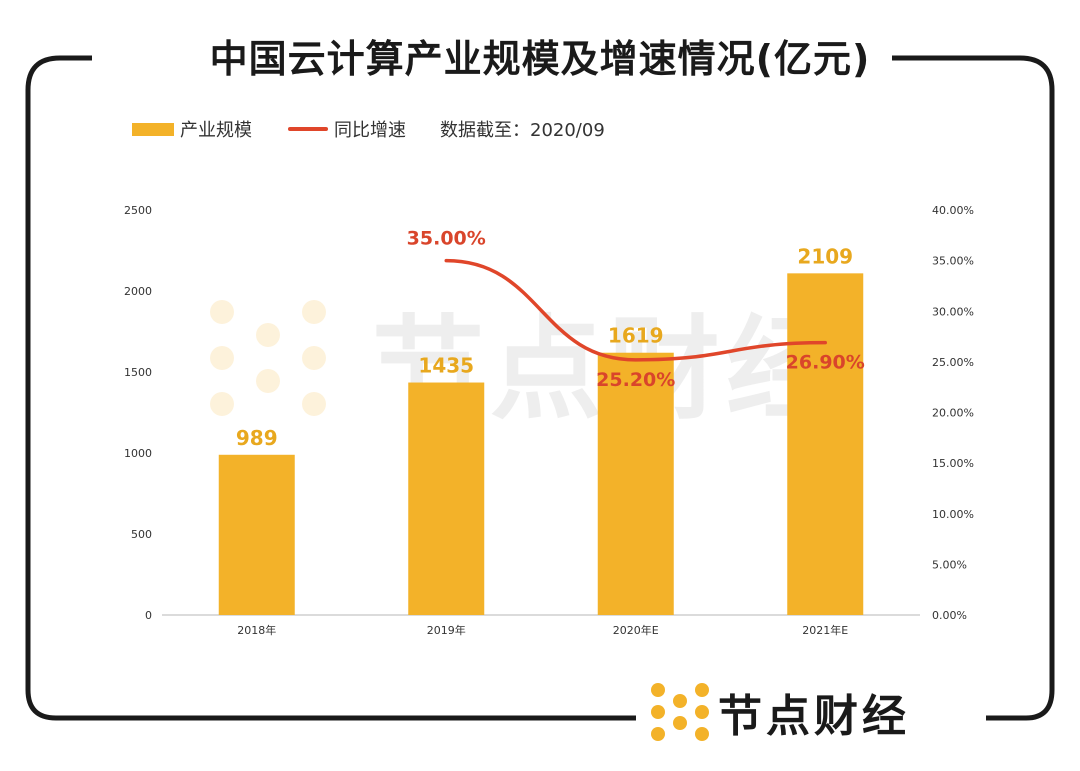 This screenshot has width=1080, height=771. I want to click on legend-line-label: 同比增速, so click(370, 130).